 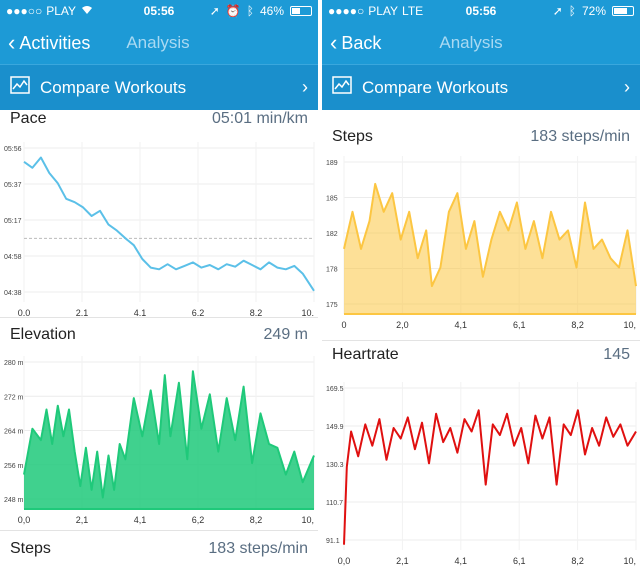 I want to click on y-tick-label: 05:56, so click(x=13, y=149).